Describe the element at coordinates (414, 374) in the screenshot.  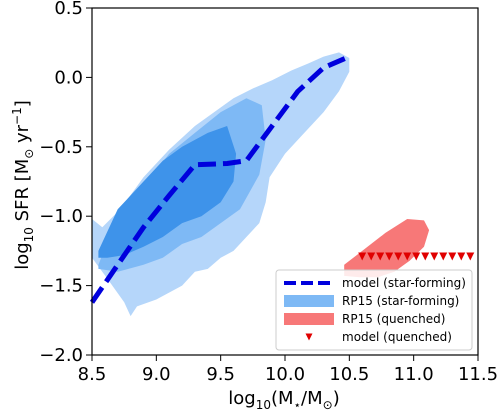
I see `x-tick-label: 11.0` at that location.